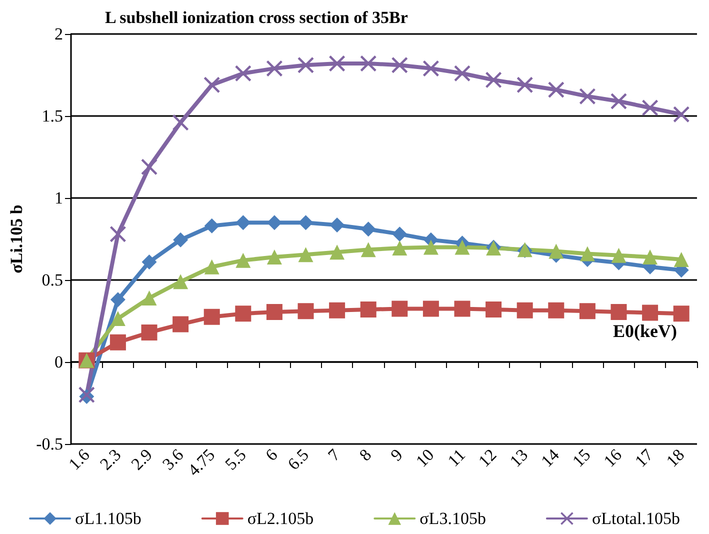  I want to click on chart-title: L subshell ionization cross section of 35Br, so click(256, 17).